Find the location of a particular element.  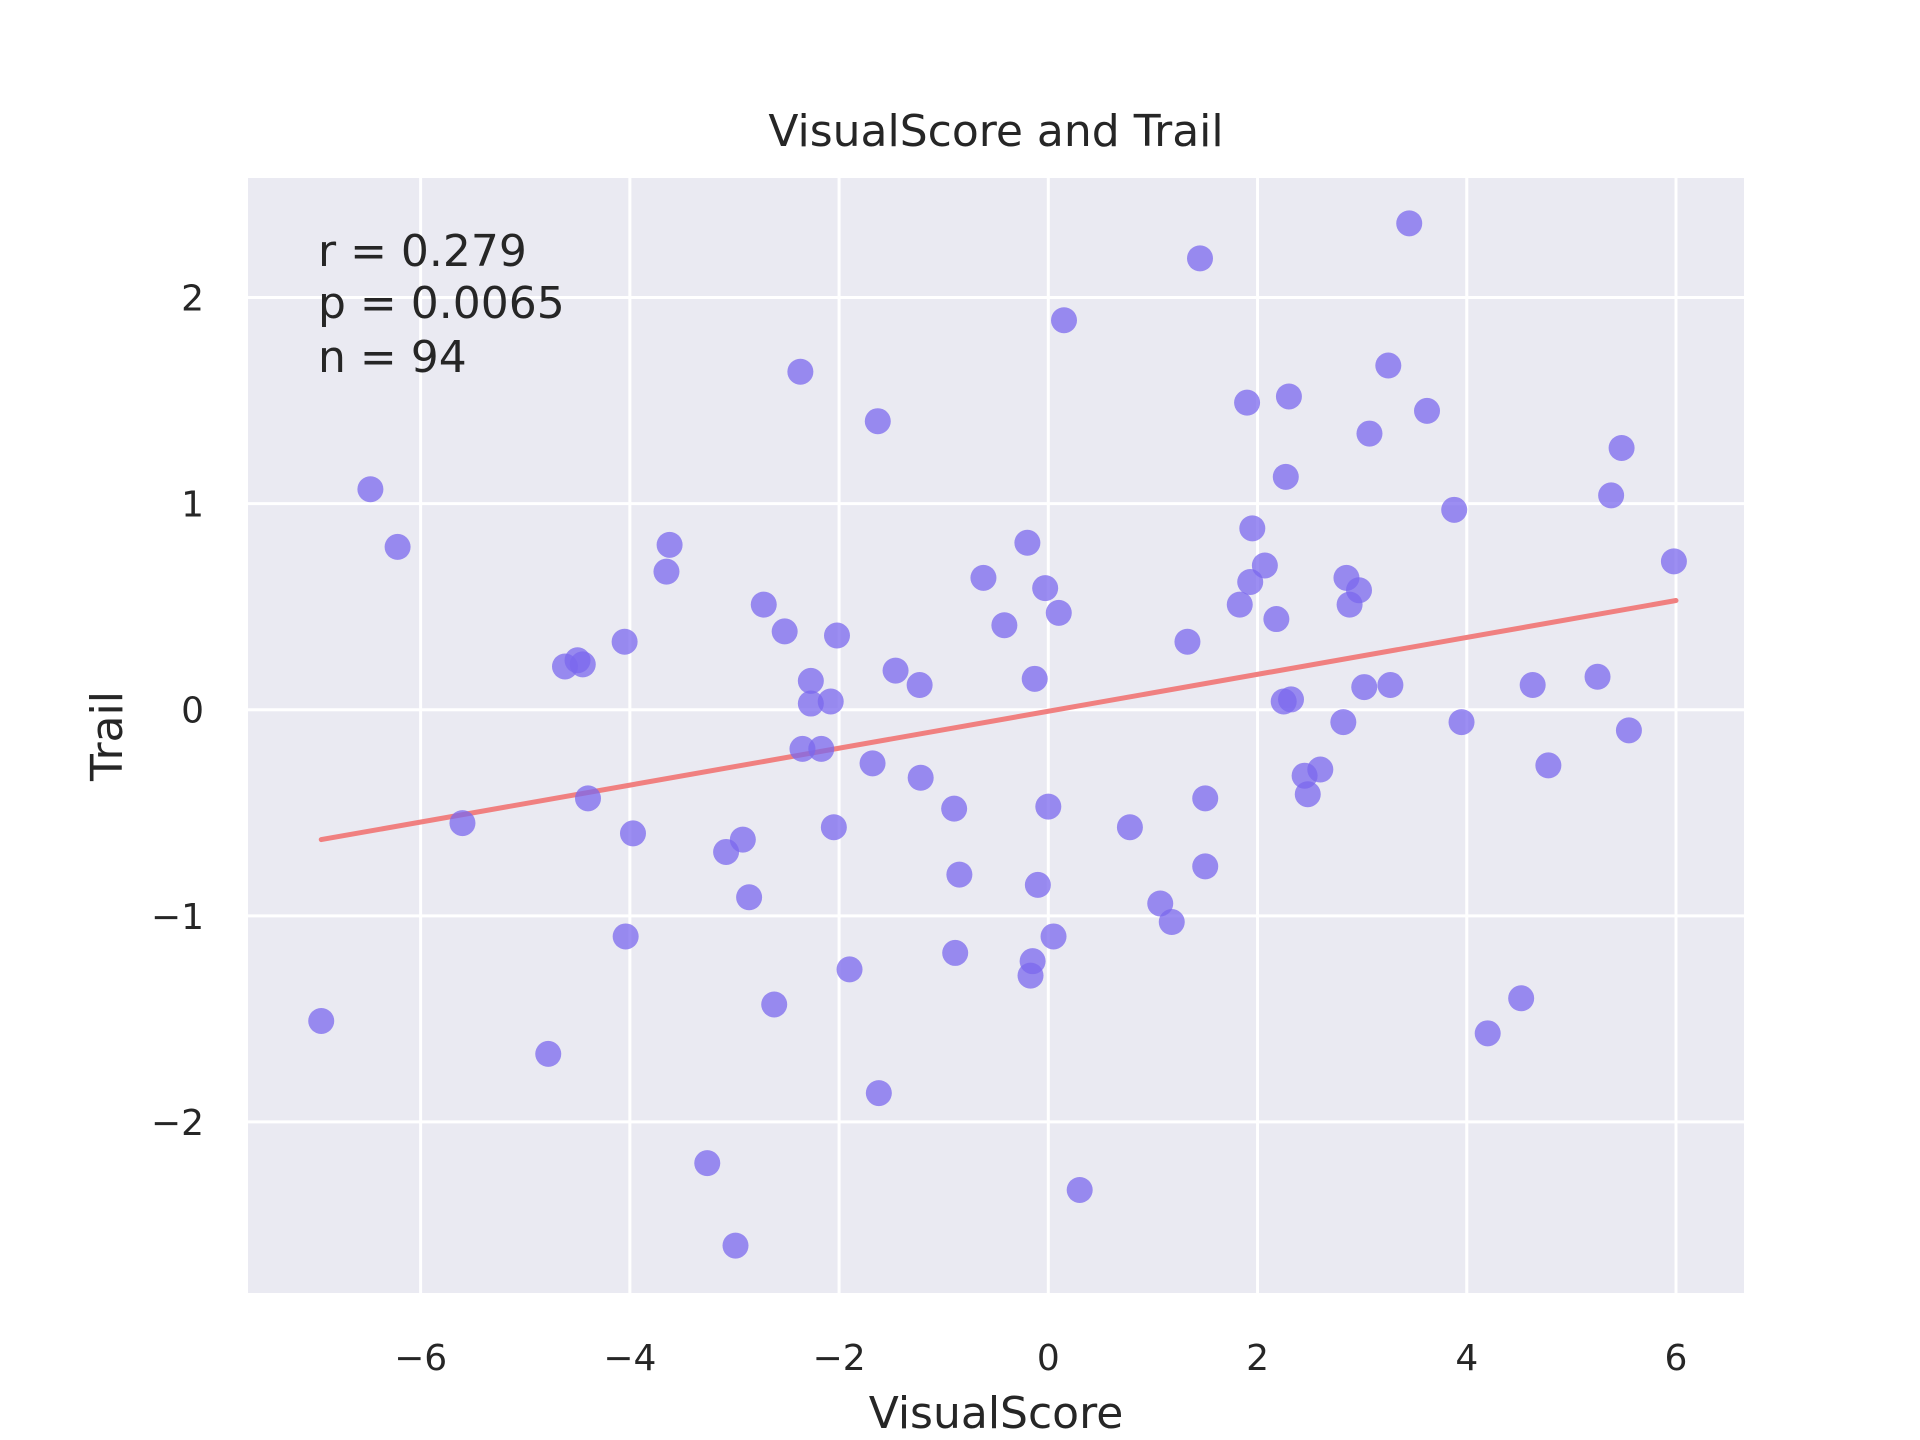

stat-p: p = 0.0065 is located at coordinates (441, 303).